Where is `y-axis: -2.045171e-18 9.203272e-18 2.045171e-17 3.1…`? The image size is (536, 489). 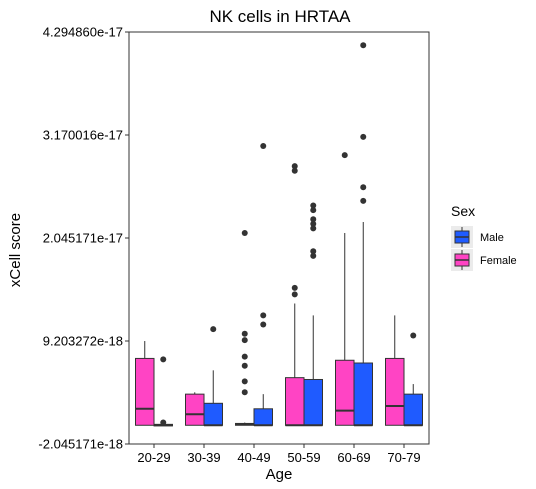
y-axis: -2.045171e-18 9.203272e-18 2.045171e-17 3.1… is located at coordinates (83, 238).